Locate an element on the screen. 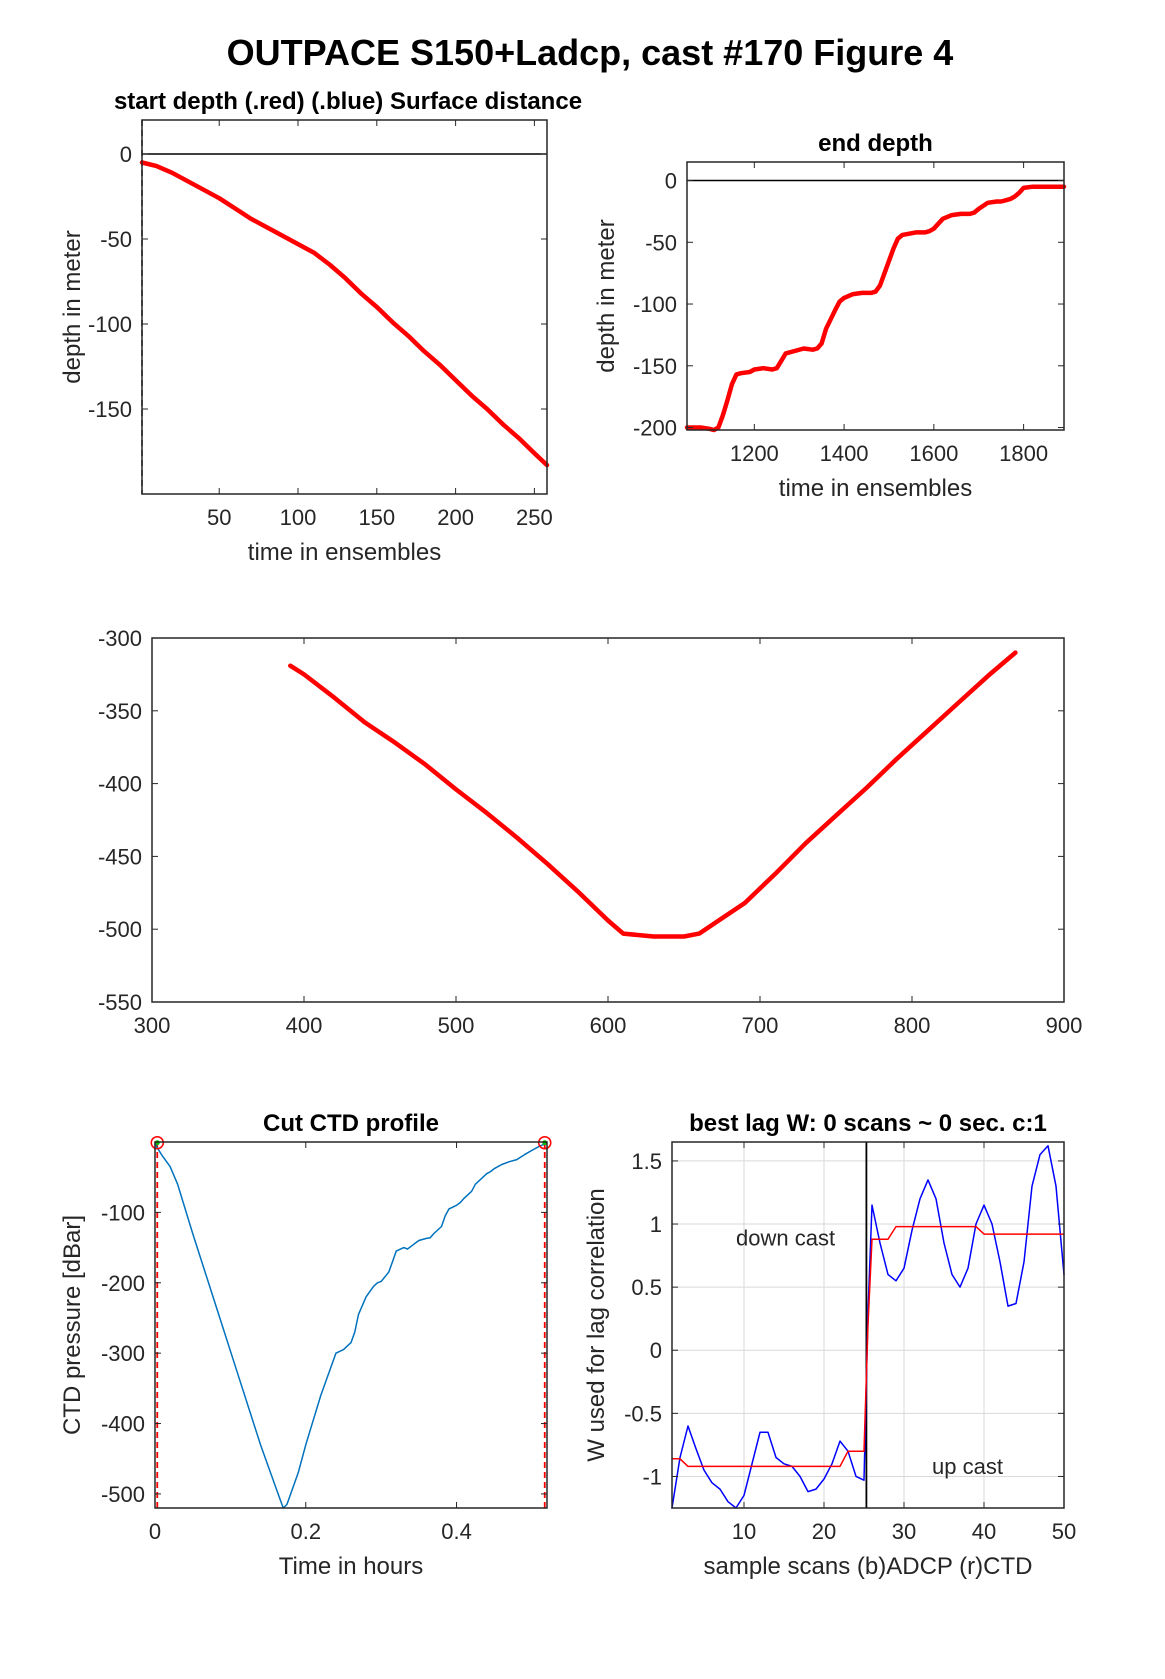  x-tick-label: 600 is located at coordinates (608, 1025).